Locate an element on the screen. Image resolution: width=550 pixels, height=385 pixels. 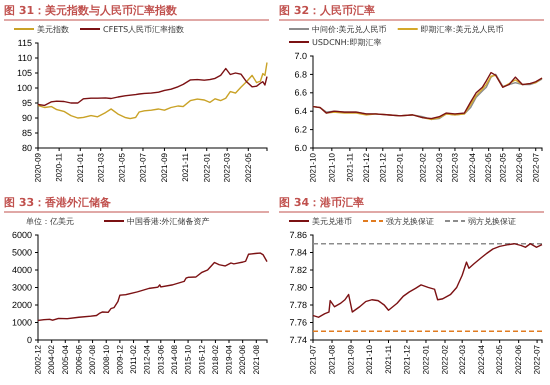
x-tick-label: 2021-03 is located at coordinates (101, 167).